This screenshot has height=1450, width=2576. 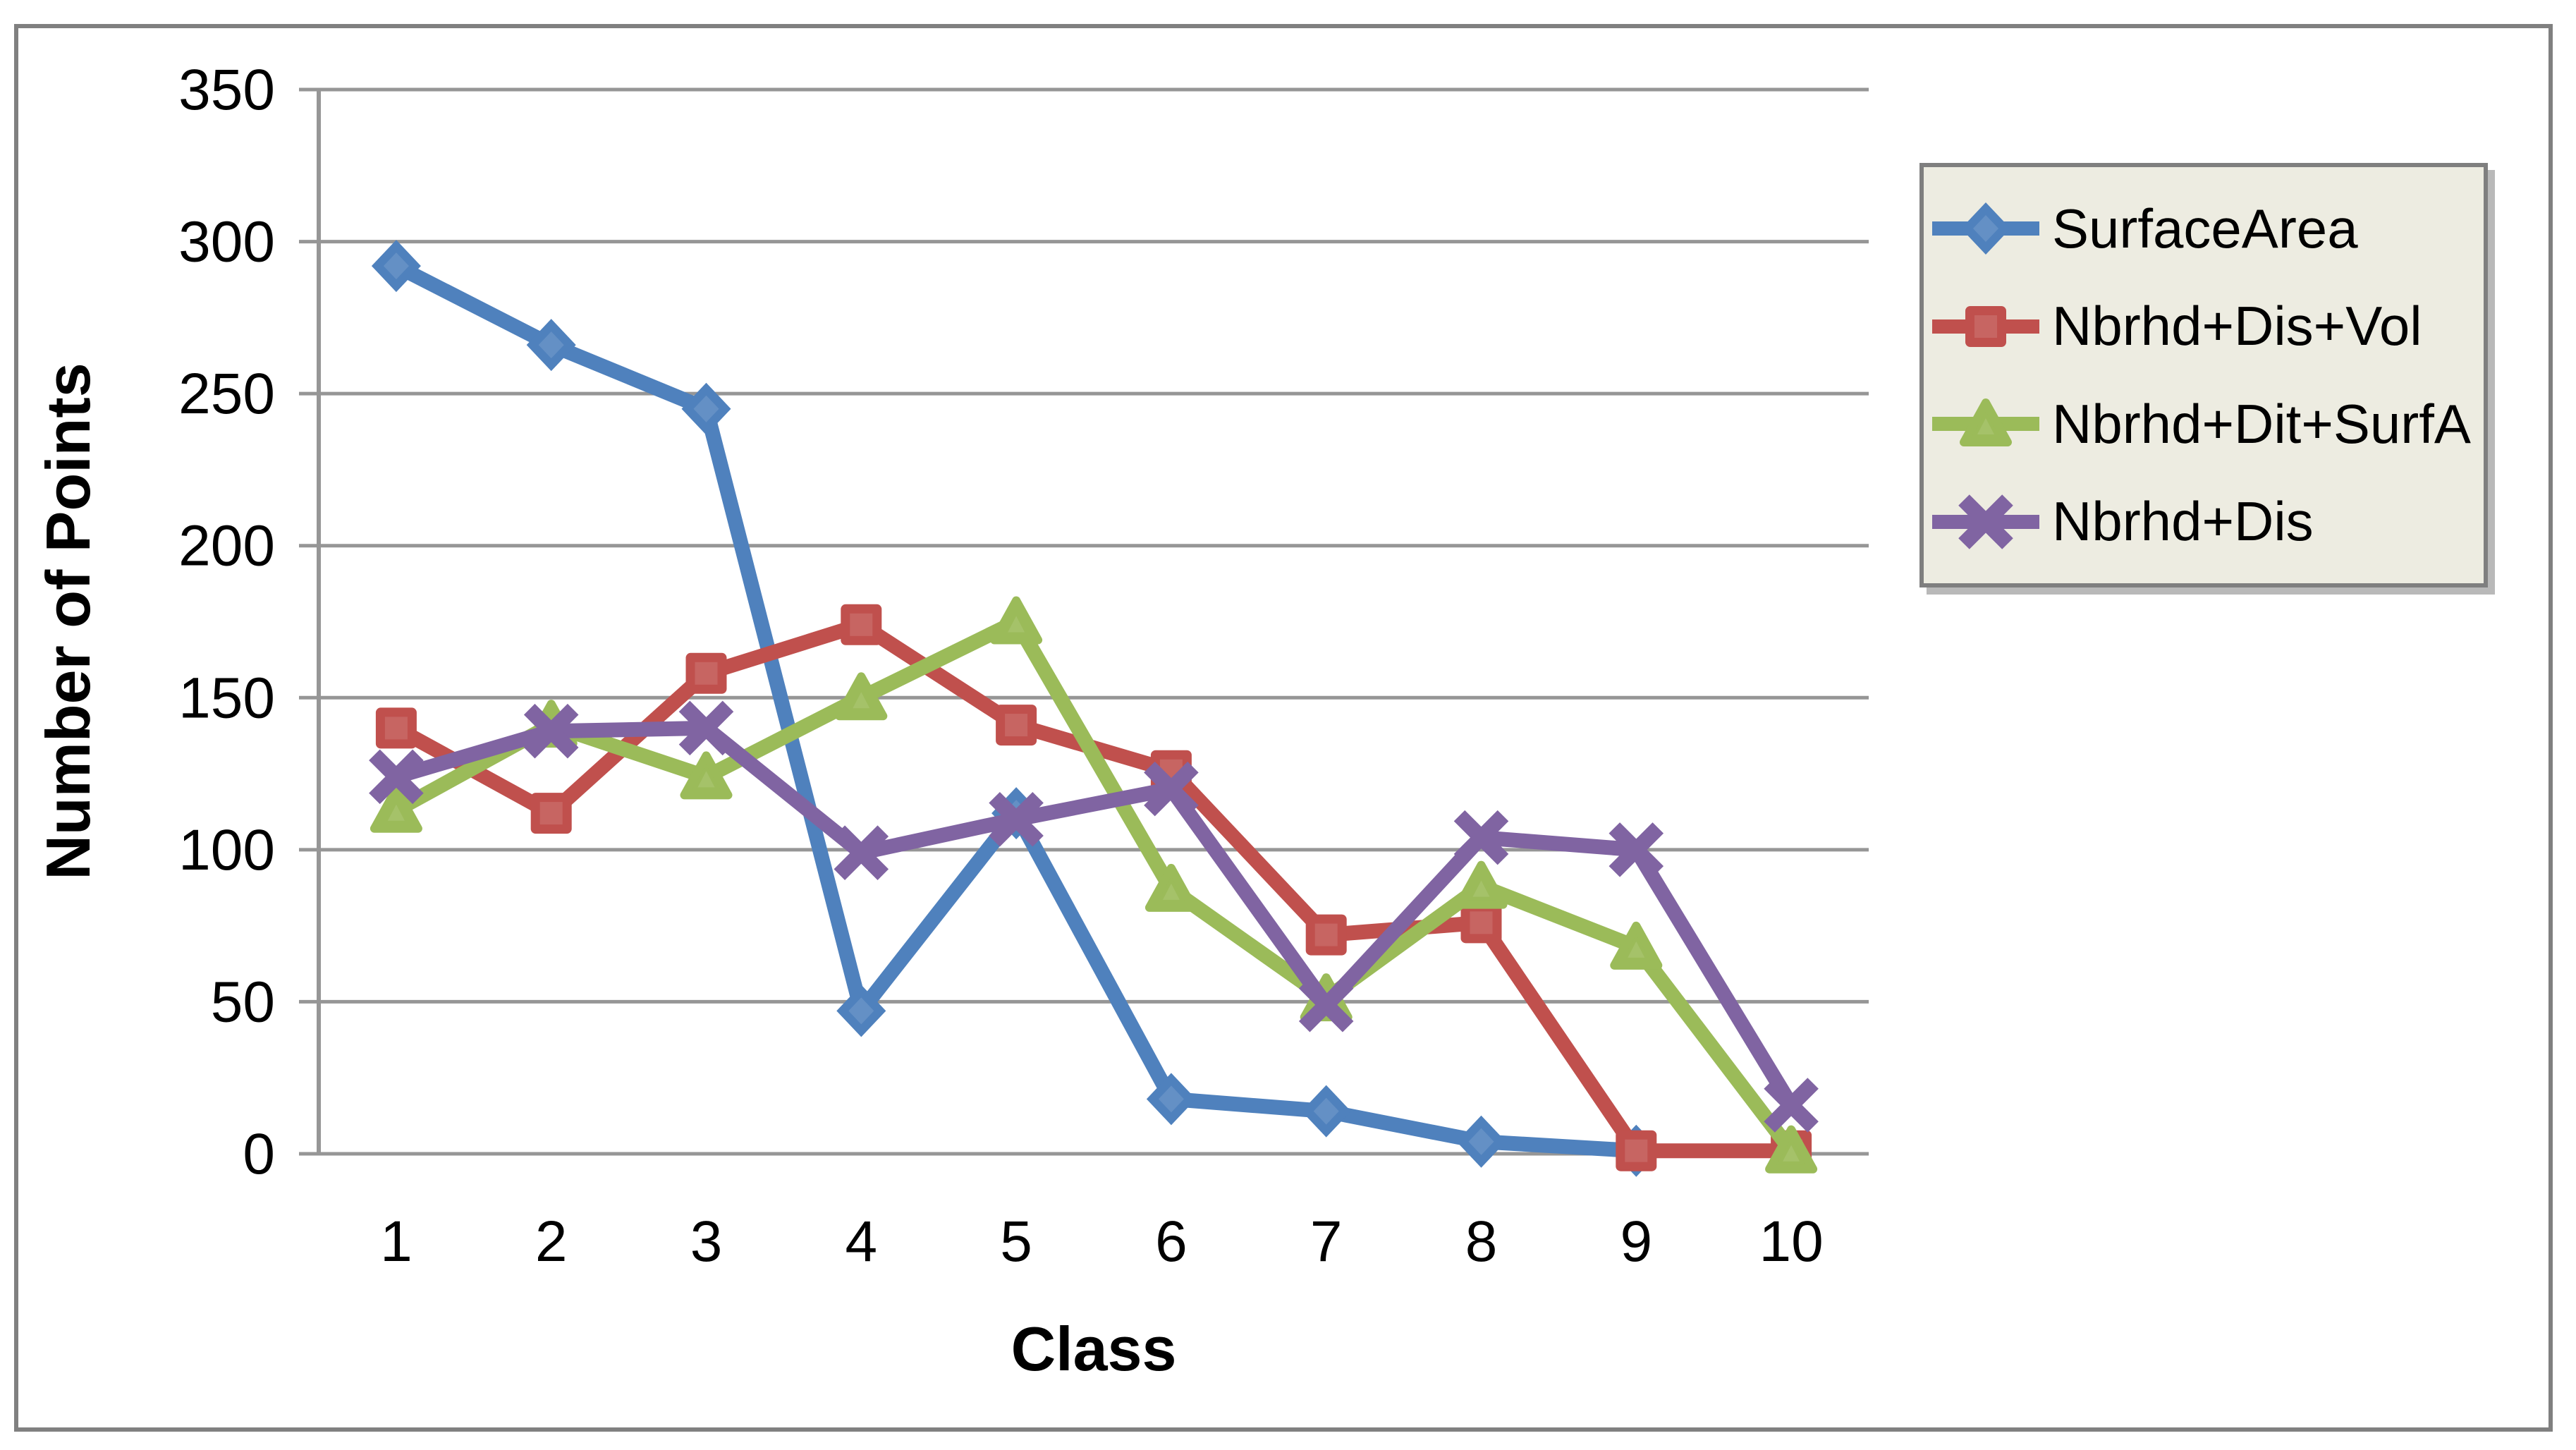 What do you see at coordinates (1017, 819) in the screenshot?
I see `marker-x-Nbrhd+Dis-class5` at bounding box center [1017, 819].